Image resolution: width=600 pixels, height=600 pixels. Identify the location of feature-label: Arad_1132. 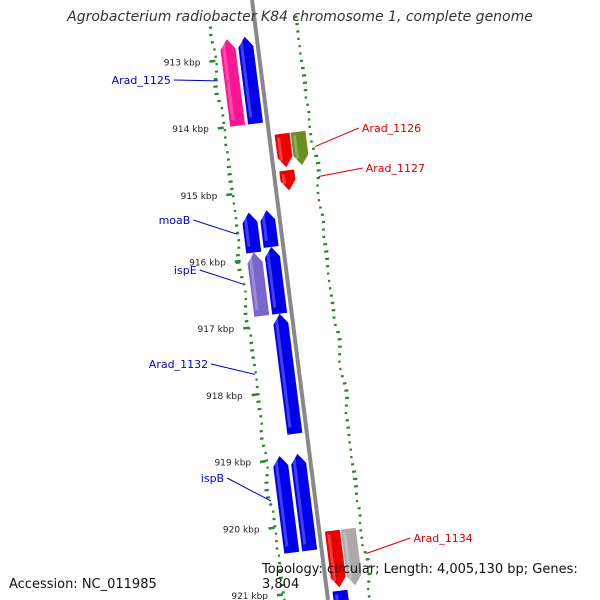
(178, 364).